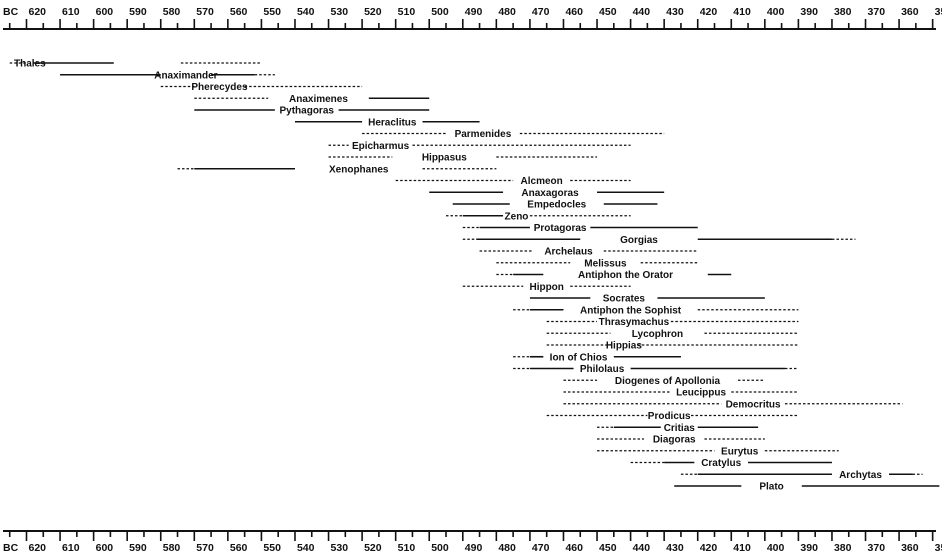  What do you see at coordinates (474, 548) in the screenshot?
I see `bottom-tick-label: 490` at bounding box center [474, 548].